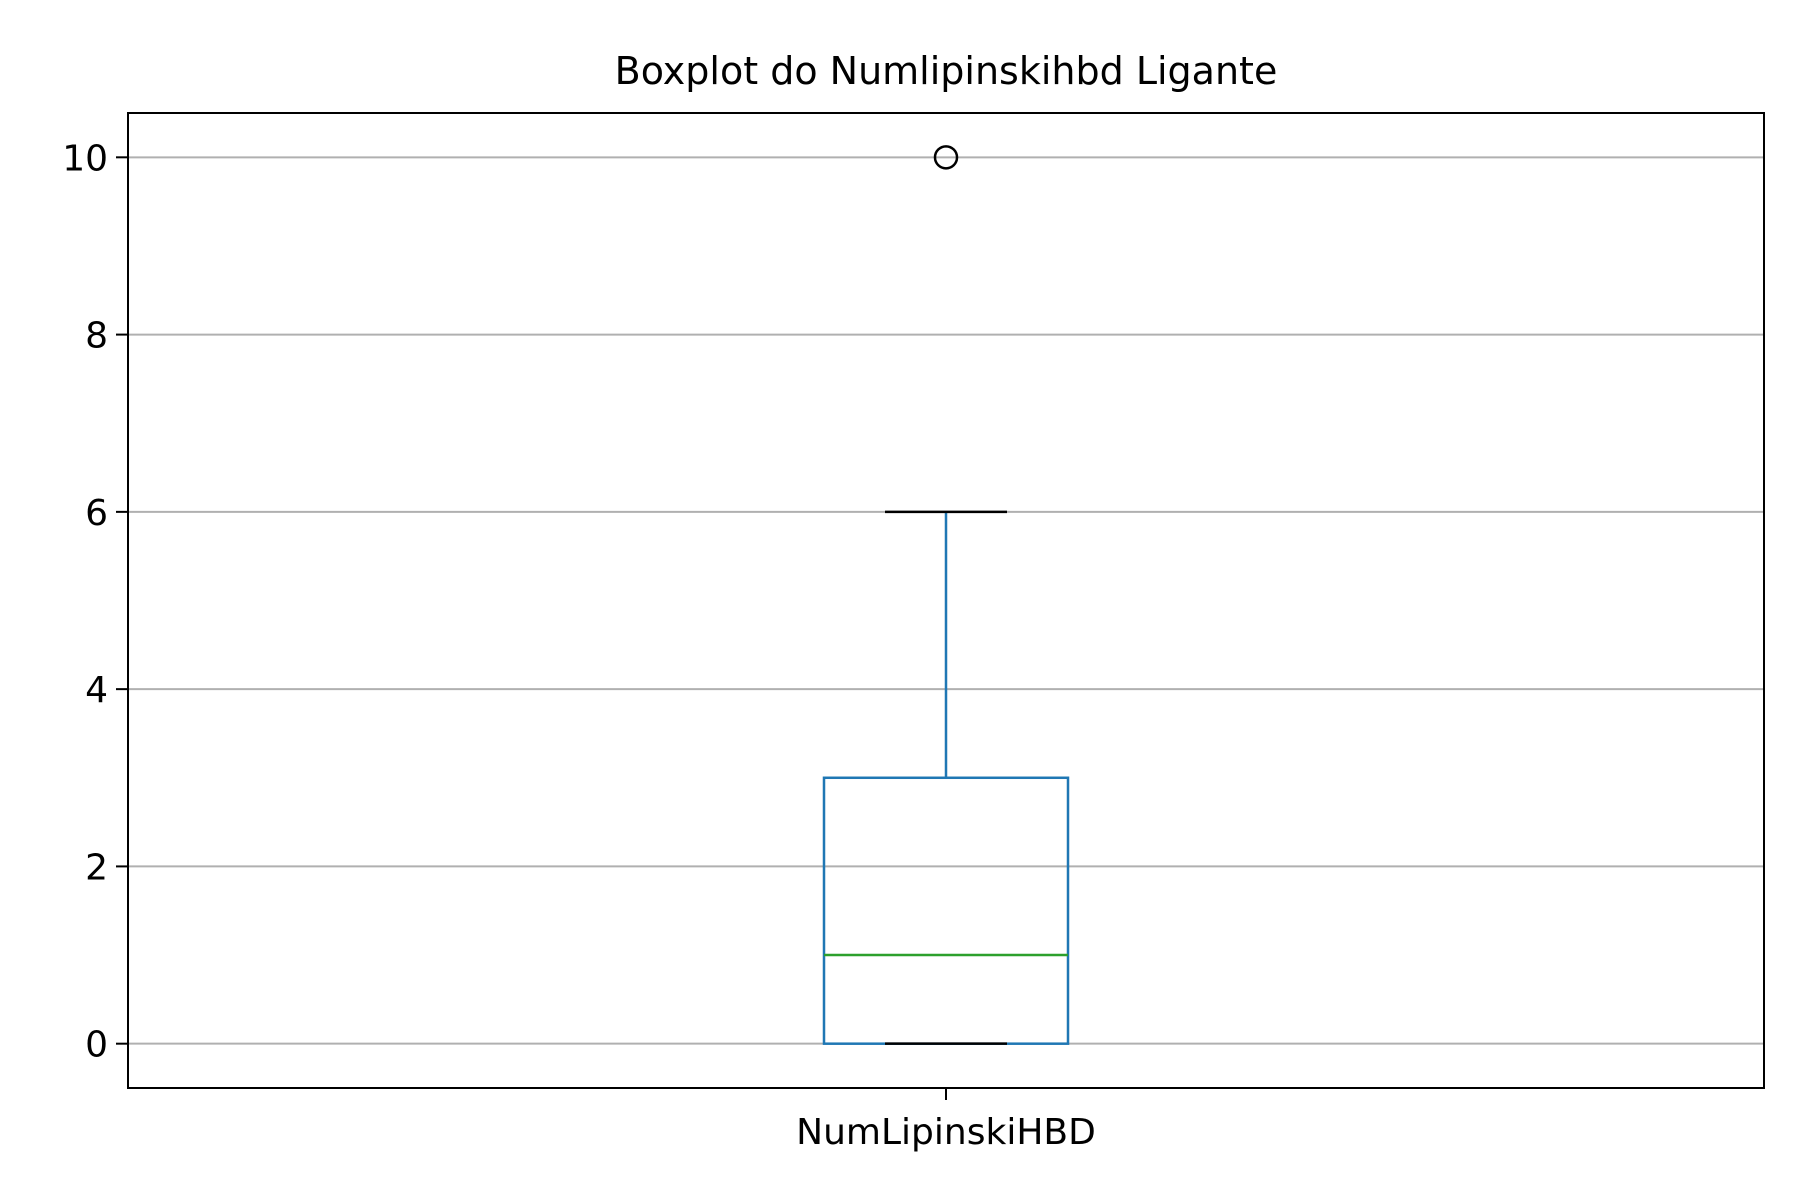 This screenshot has width=1800, height=1204. What do you see at coordinates (85, 158) in the screenshot?
I see `y-tick-label: 10` at bounding box center [85, 158].